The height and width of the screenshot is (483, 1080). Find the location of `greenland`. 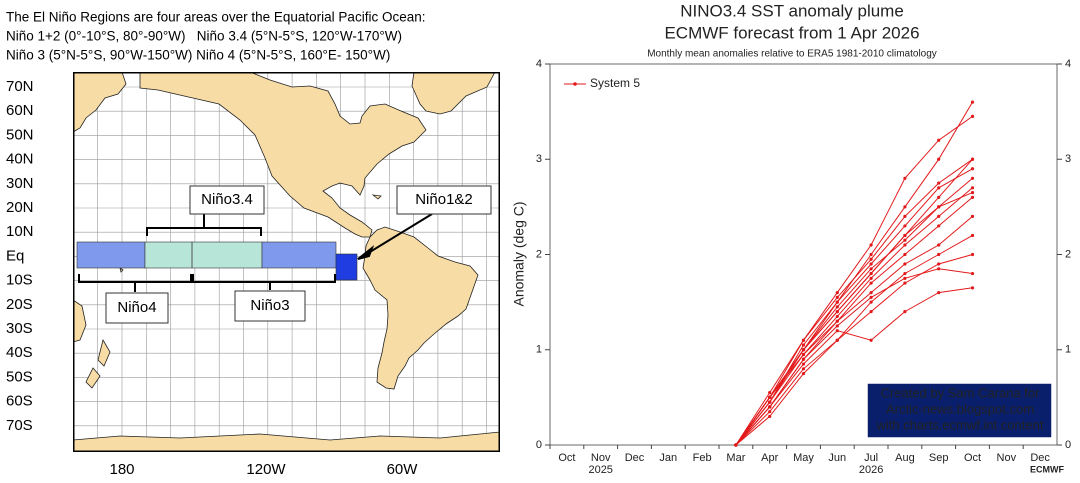

greenland is located at coordinates (453, 93).